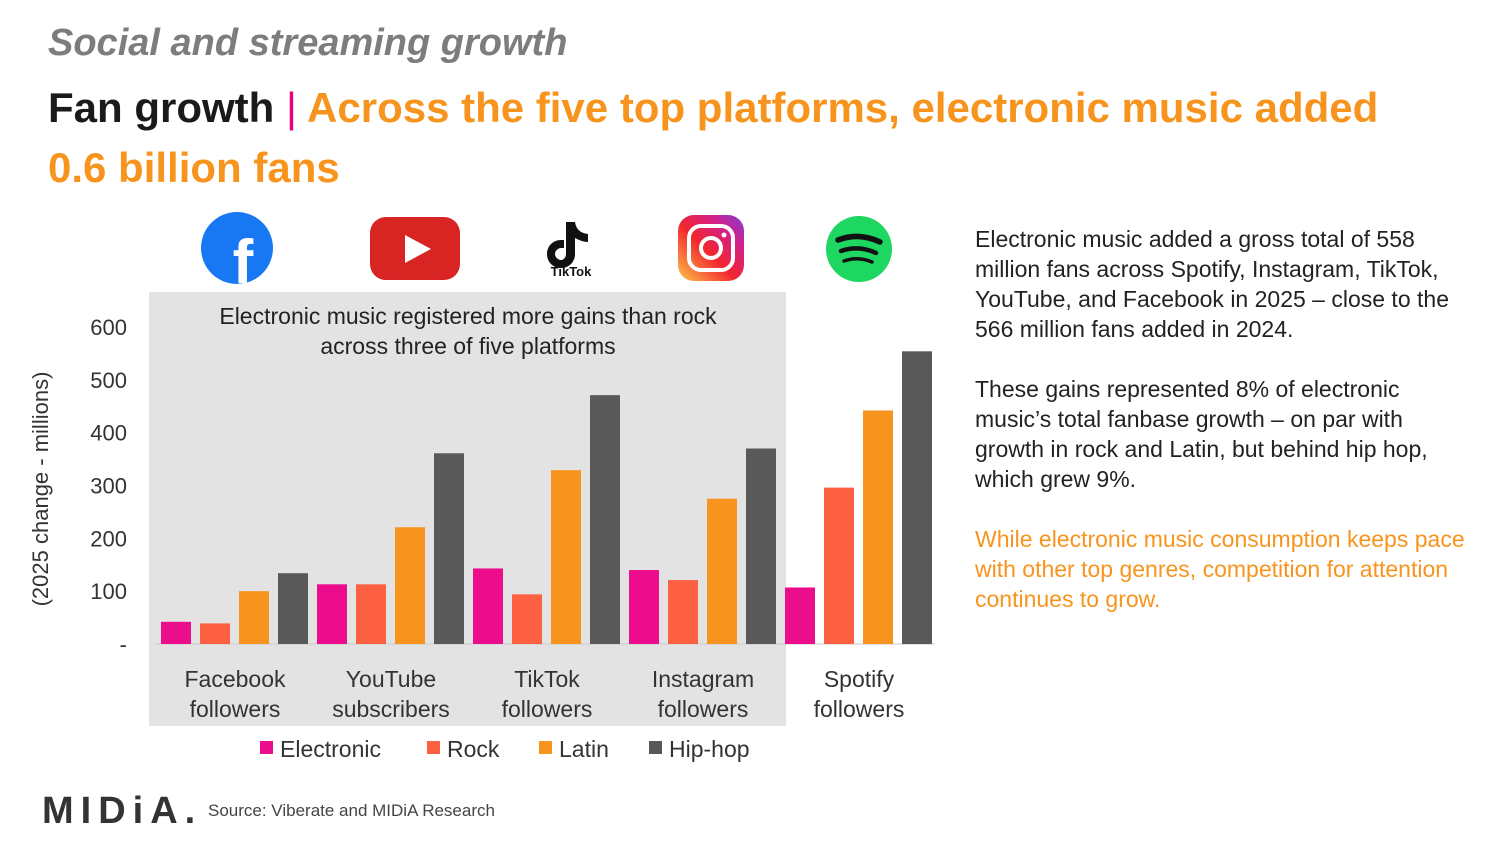 Image resolution: width=1500 pixels, height=844 pixels. I want to click on youtube-icon, so click(415, 248).